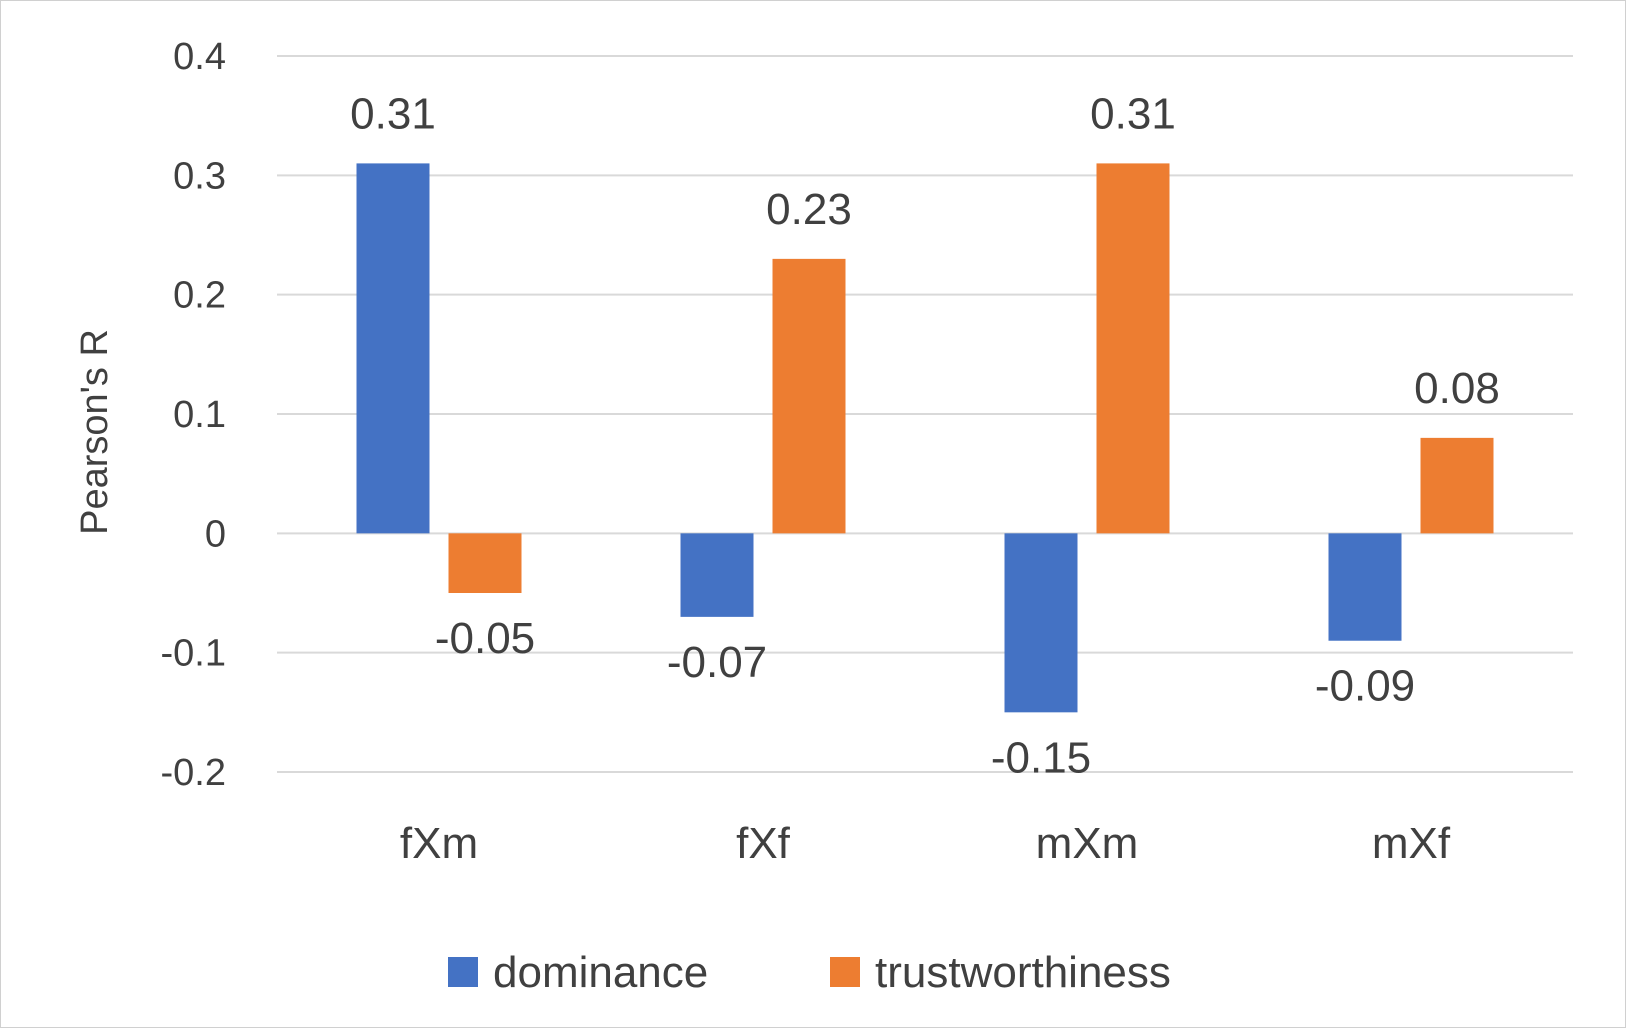 The width and height of the screenshot is (1626, 1028). I want to click on y-tick-label: 0.3, so click(199, 176).